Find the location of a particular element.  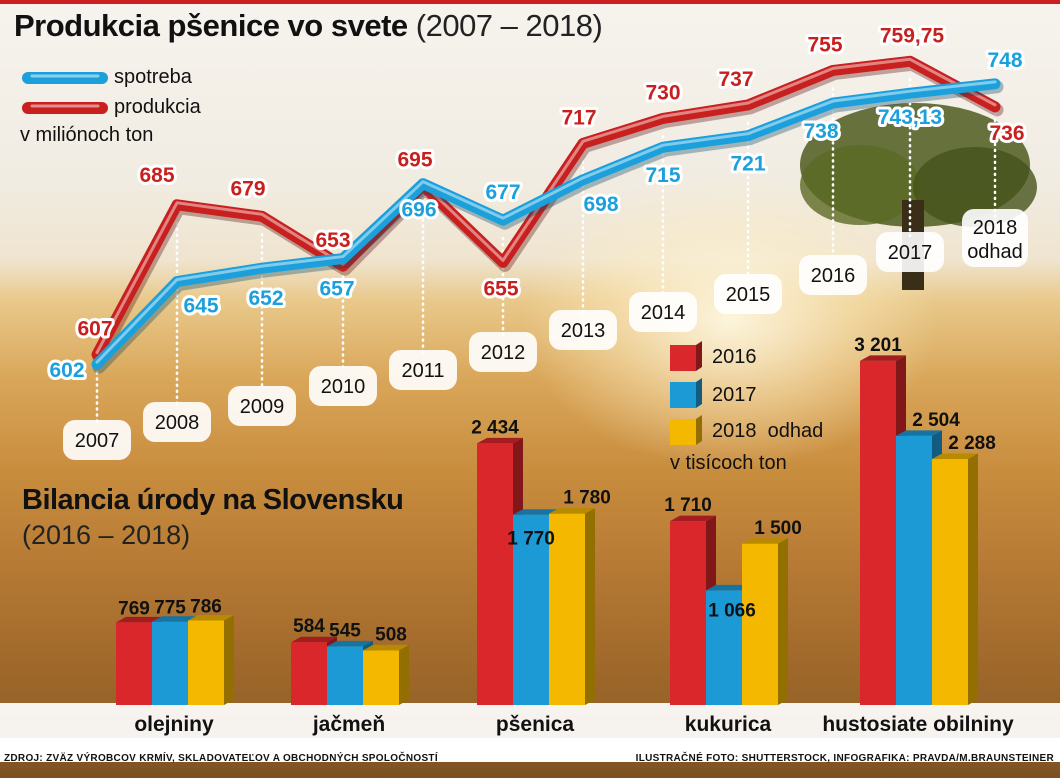

bar-category-label: kukurica is located at coordinates (728, 724).